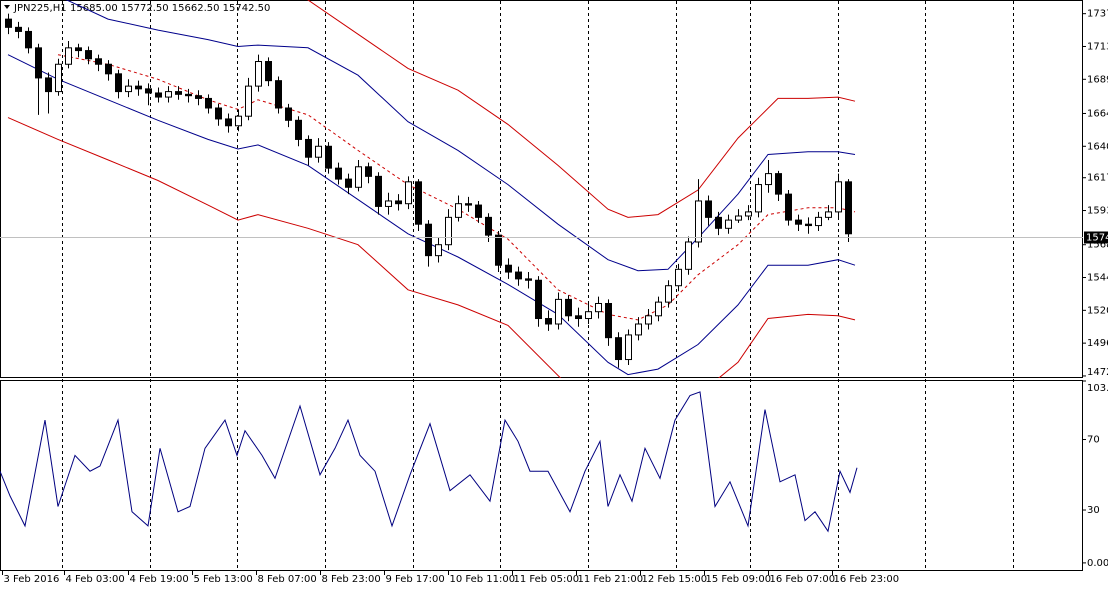 This screenshot has height=597, width=1108. I want to click on x-tick-label: 5 Feb 13:00, so click(223, 579).